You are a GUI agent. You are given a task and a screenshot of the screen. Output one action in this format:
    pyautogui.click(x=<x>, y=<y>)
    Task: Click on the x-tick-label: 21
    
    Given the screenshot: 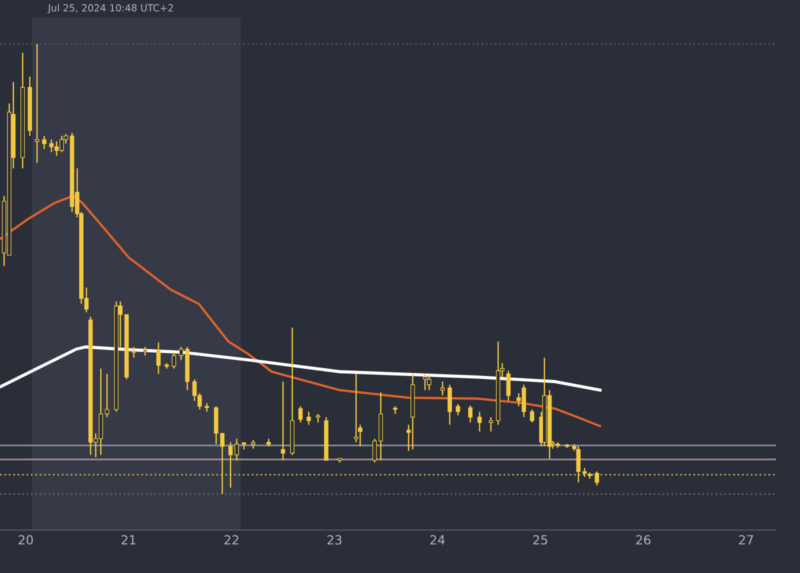 What is the action you would take?
    pyautogui.click(x=129, y=539)
    